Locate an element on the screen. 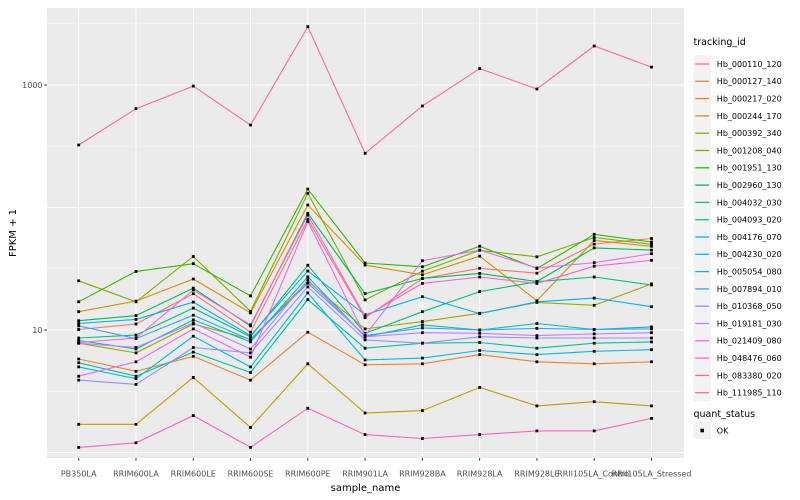  x-tick-label: RRIM600LA is located at coordinates (136, 474).